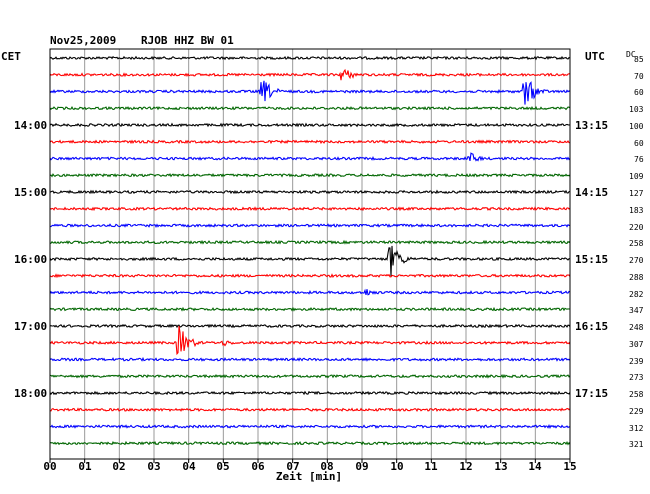  What do you see at coordinates (293, 466) in the screenshot?
I see `x-tick-label: 07` at bounding box center [293, 466].